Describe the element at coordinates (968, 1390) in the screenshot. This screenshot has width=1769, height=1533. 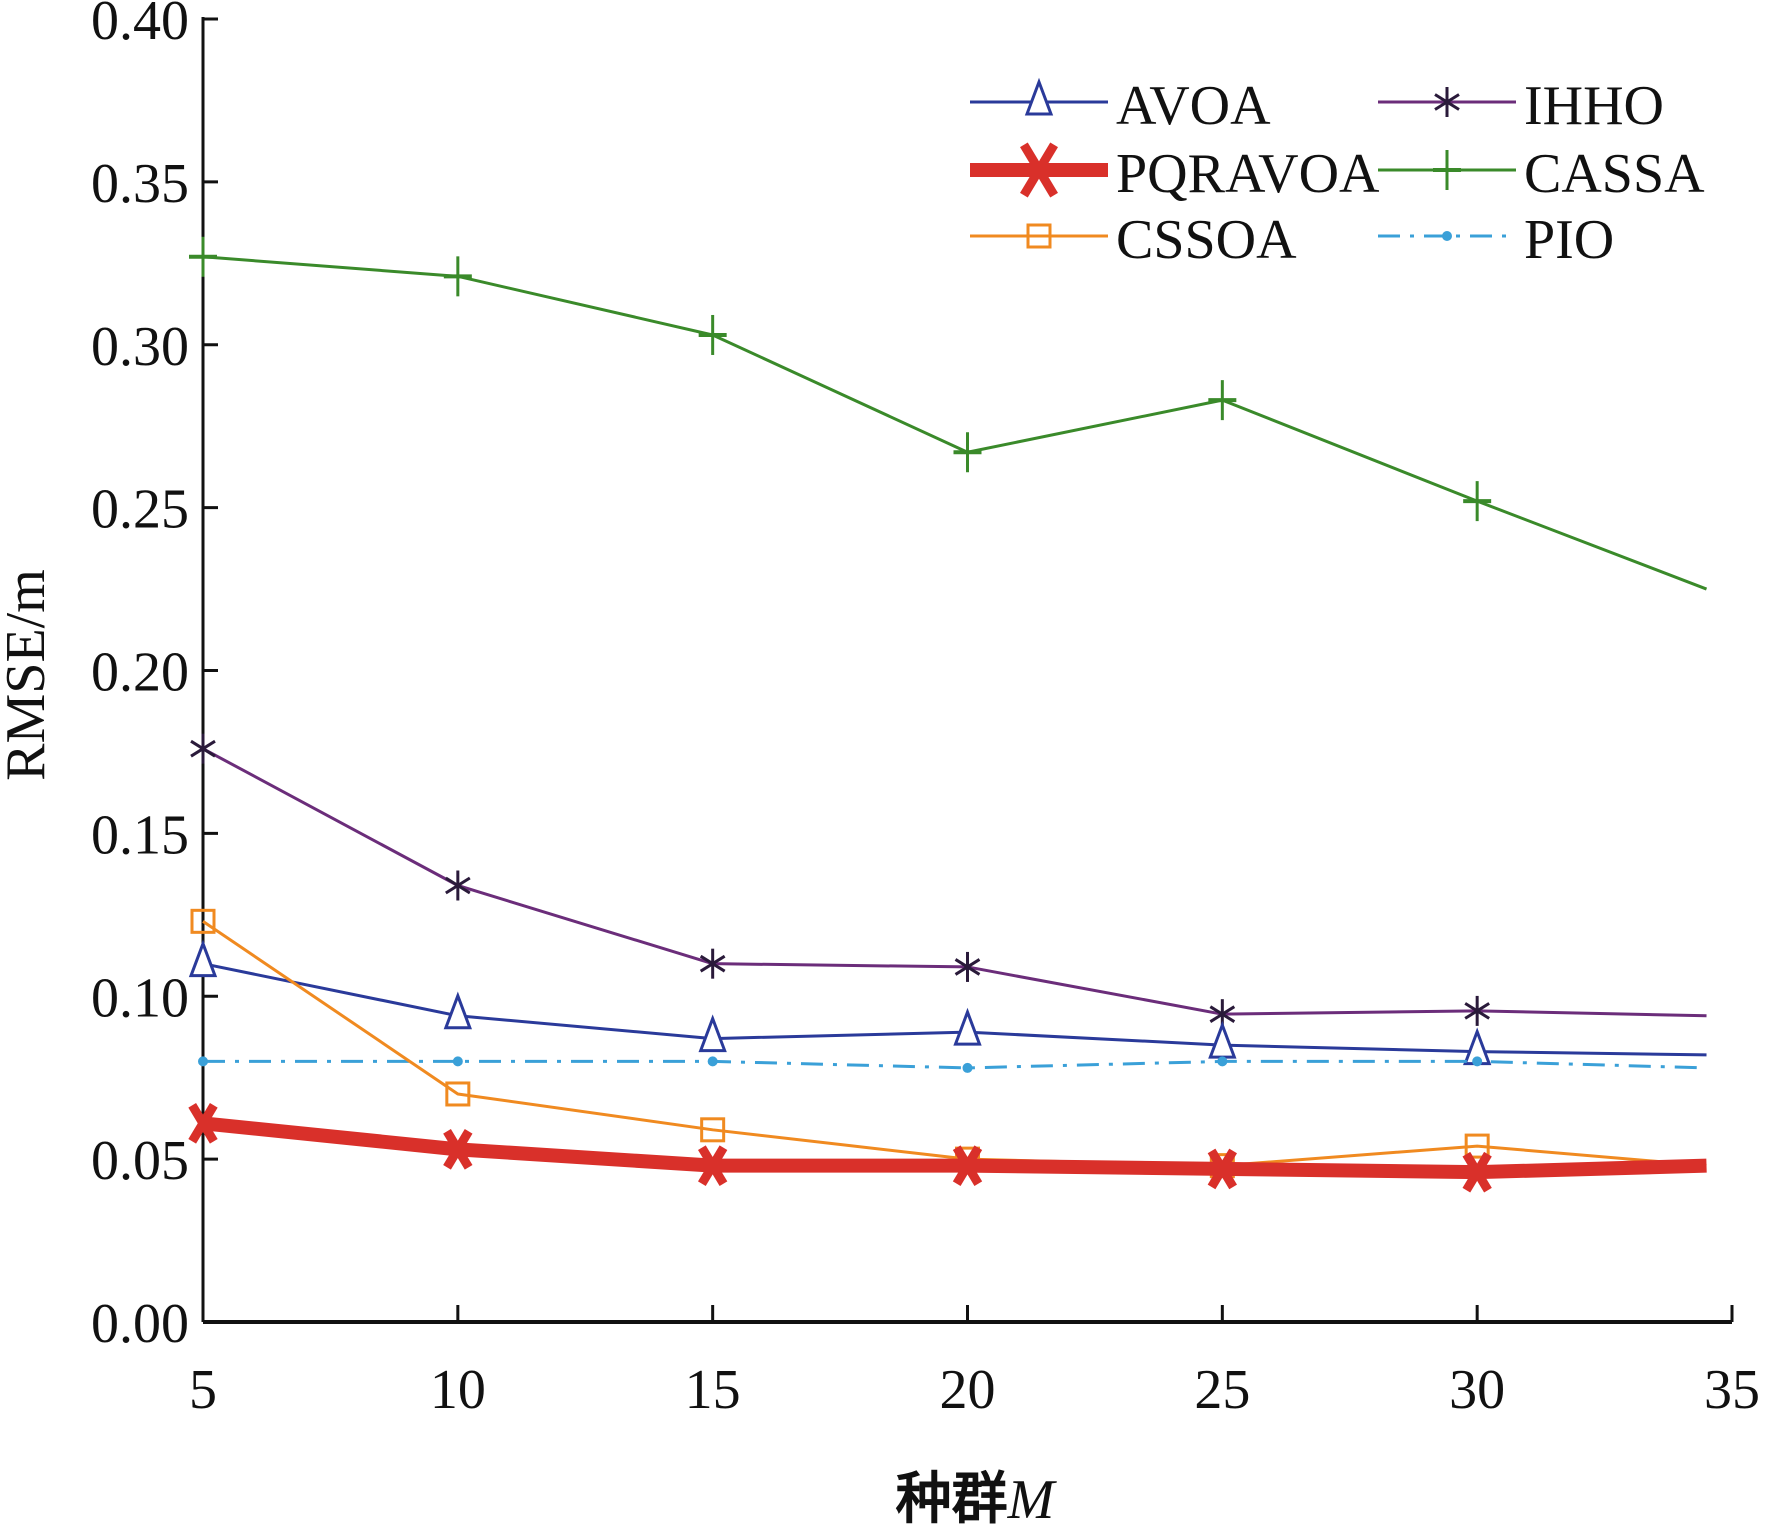
I see `x-tick-label: 20` at that location.